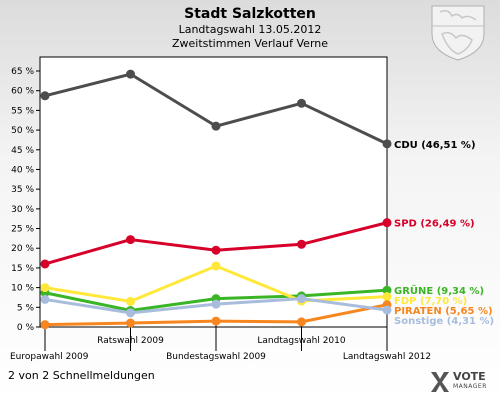 Image resolution: width=500 pixels, height=400 pixels. What do you see at coordinates (26, 328) in the screenshot?
I see `y-tick-label: 0 %` at bounding box center [26, 328].